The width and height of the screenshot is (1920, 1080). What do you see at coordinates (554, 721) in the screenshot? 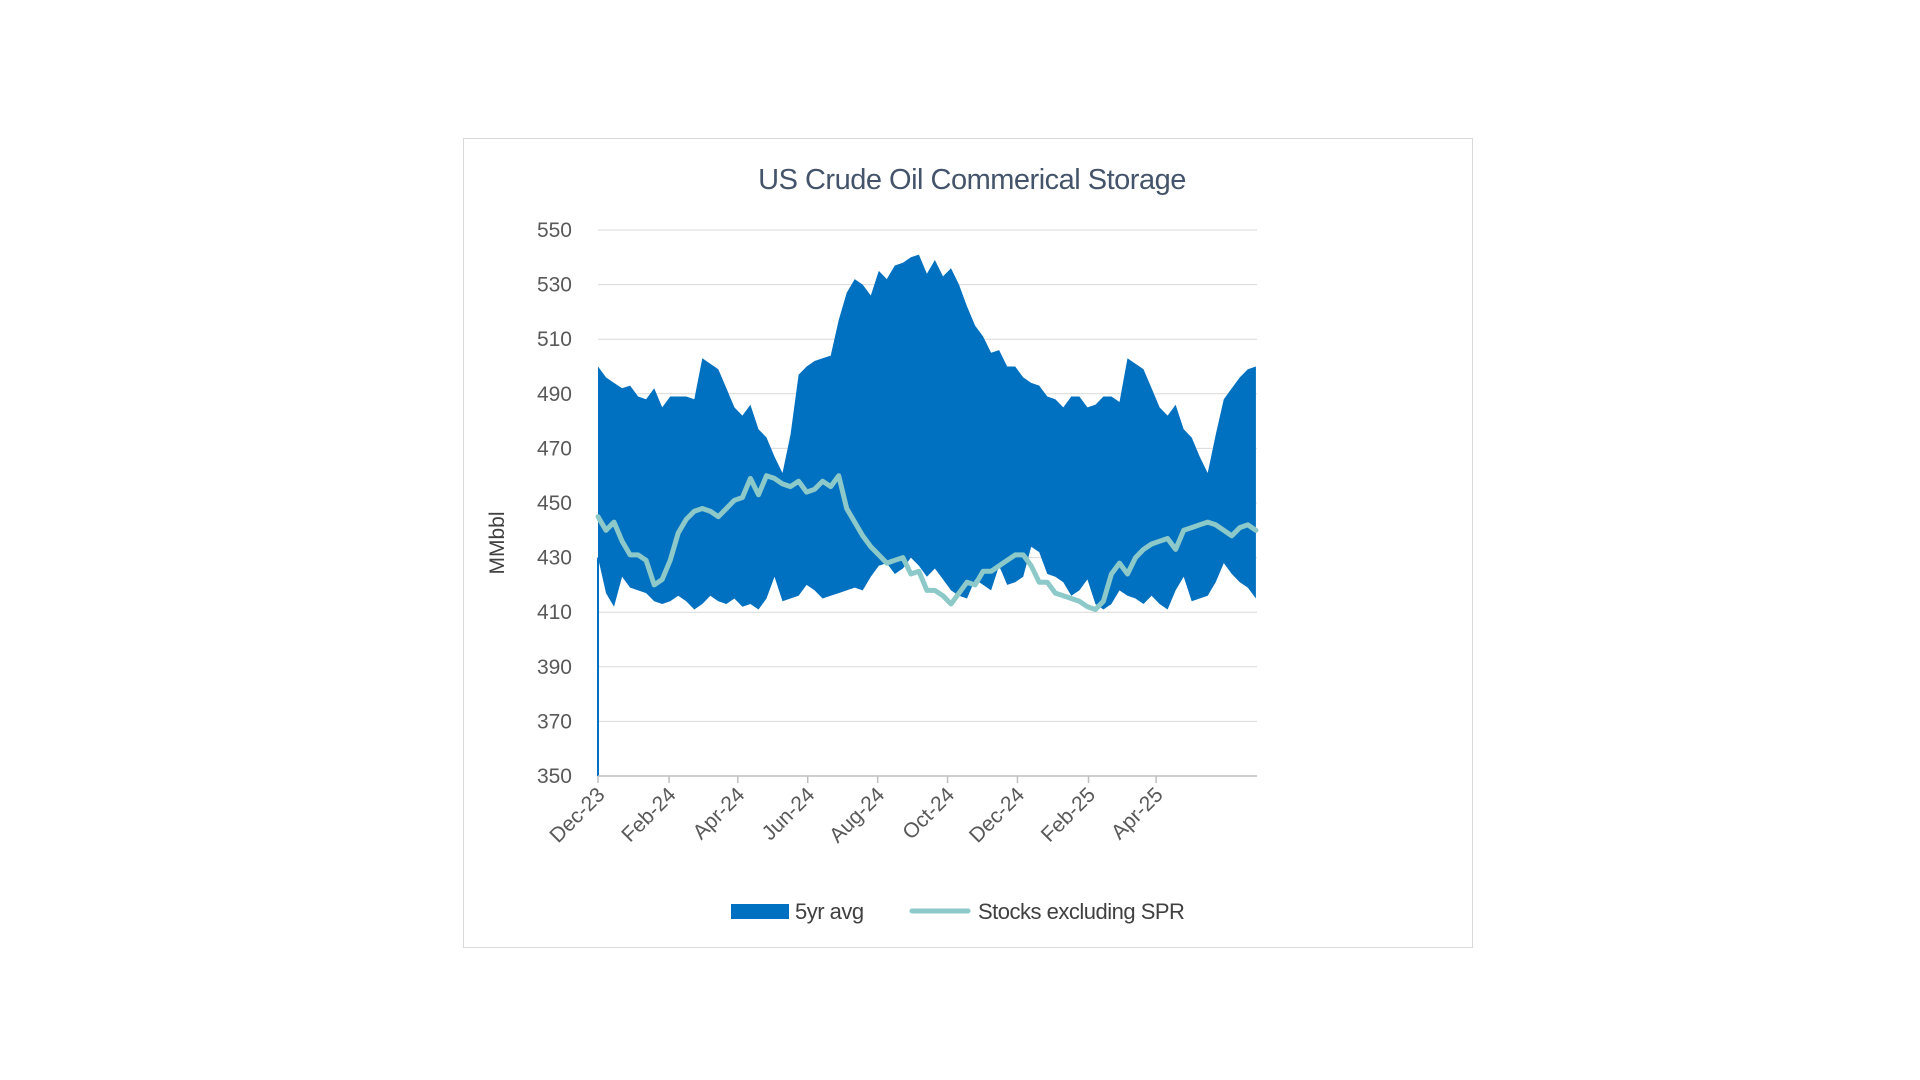
I see `y-tick-370: 370` at bounding box center [554, 721].